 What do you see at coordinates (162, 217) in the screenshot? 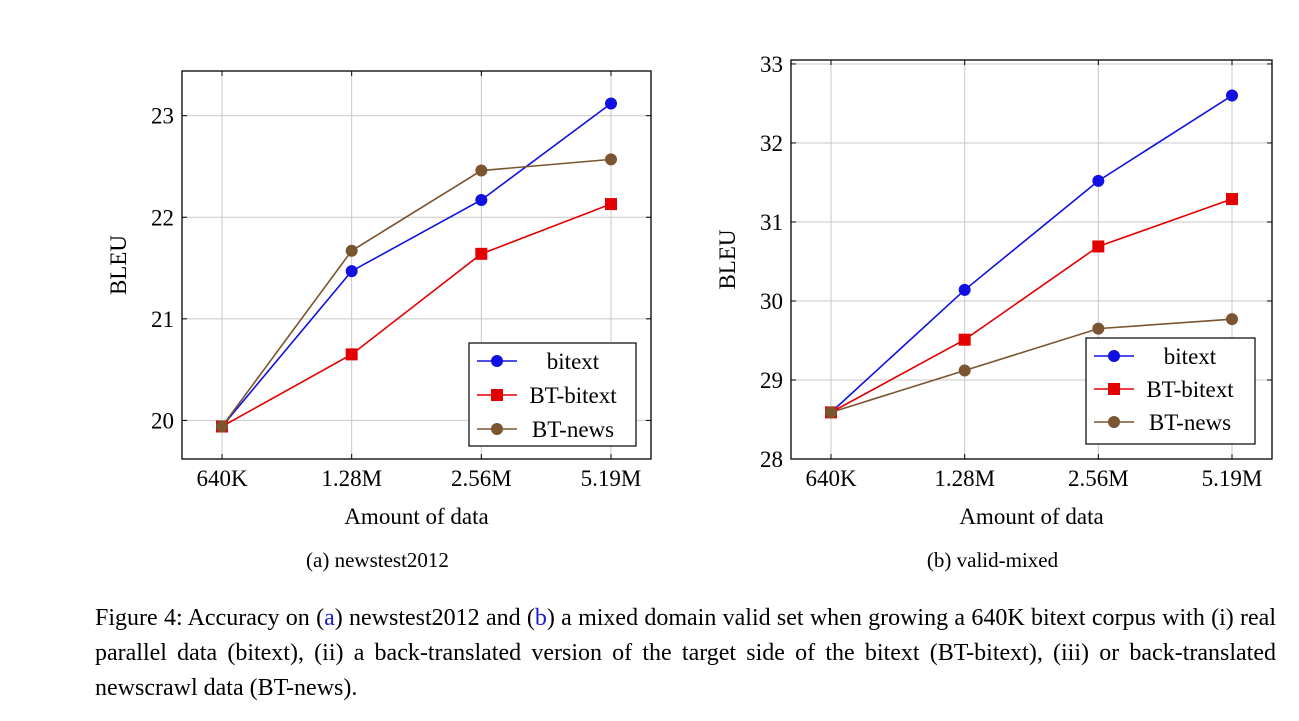
I see `y-tick-label: 22` at bounding box center [162, 217].